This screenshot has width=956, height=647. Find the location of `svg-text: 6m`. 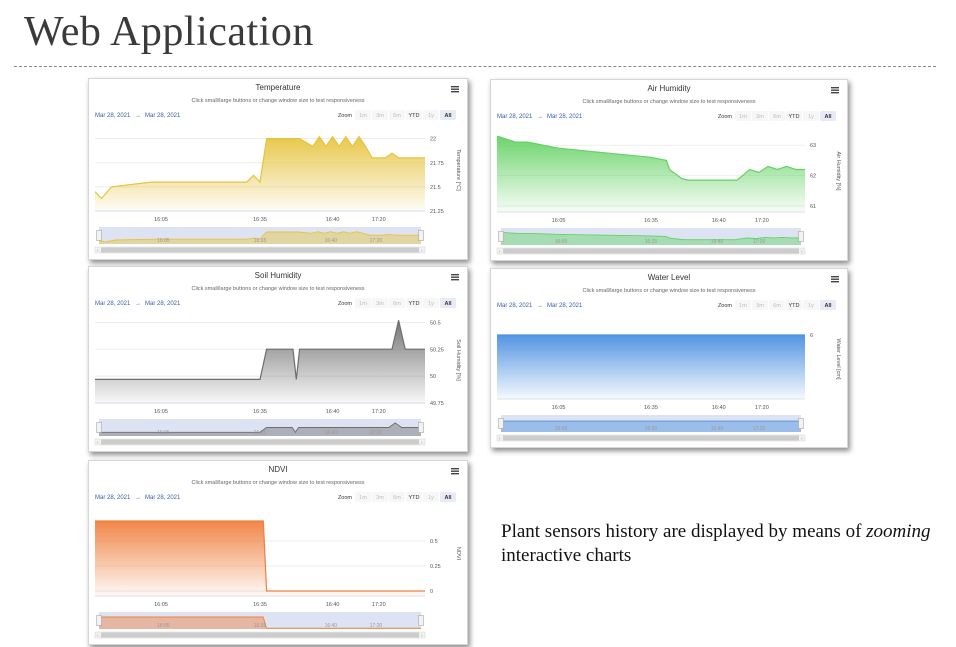

svg-text: 6m is located at coordinates (397, 498).